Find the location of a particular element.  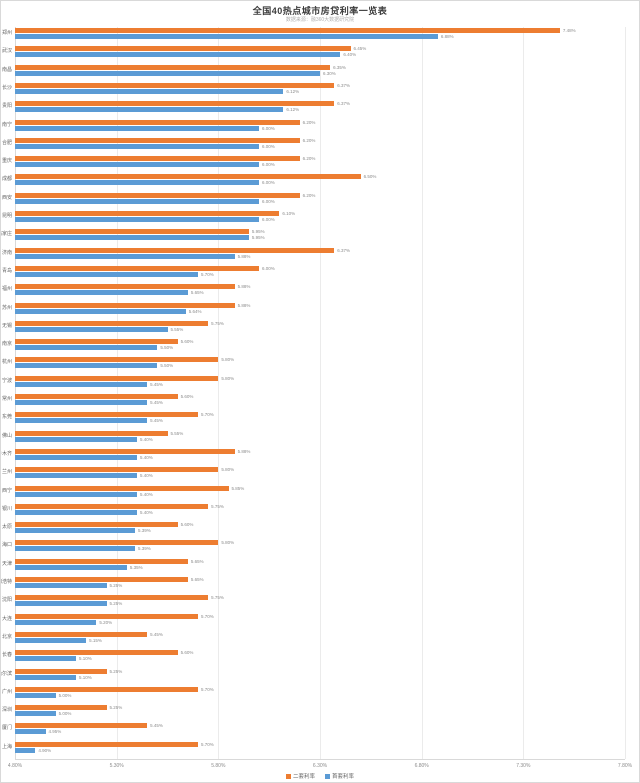

city-label: 沈阳 is located at coordinates (6, 600).